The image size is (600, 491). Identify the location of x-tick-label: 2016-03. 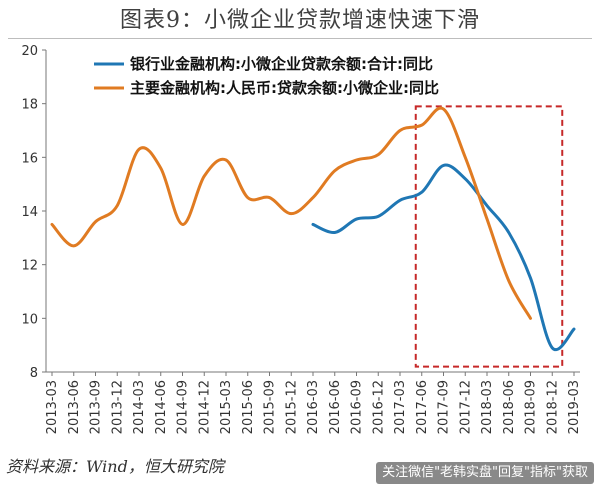
(313, 407).